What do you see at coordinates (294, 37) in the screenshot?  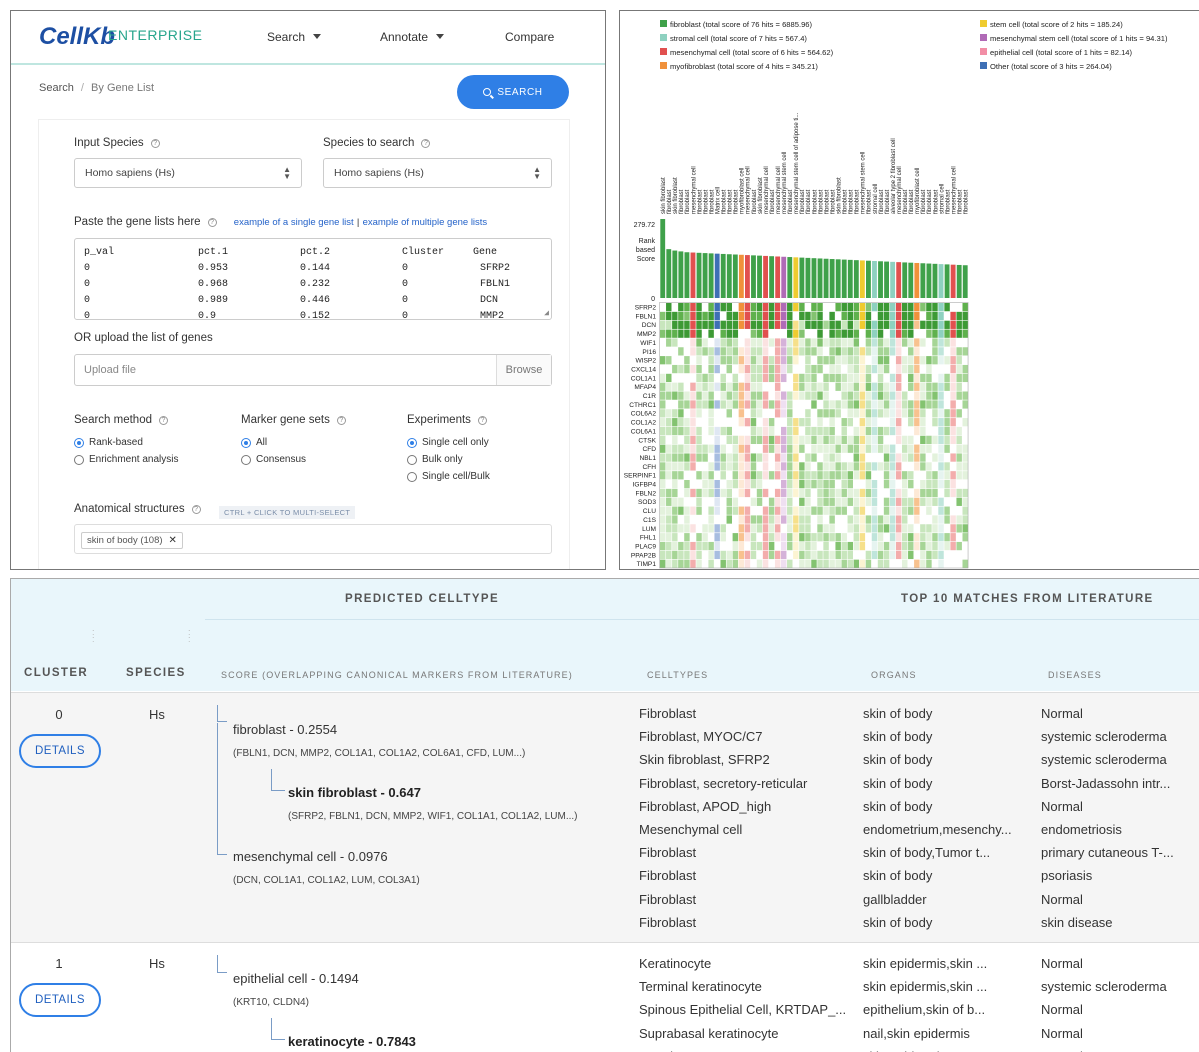 I see `nav-search-menu: Search` at bounding box center [294, 37].